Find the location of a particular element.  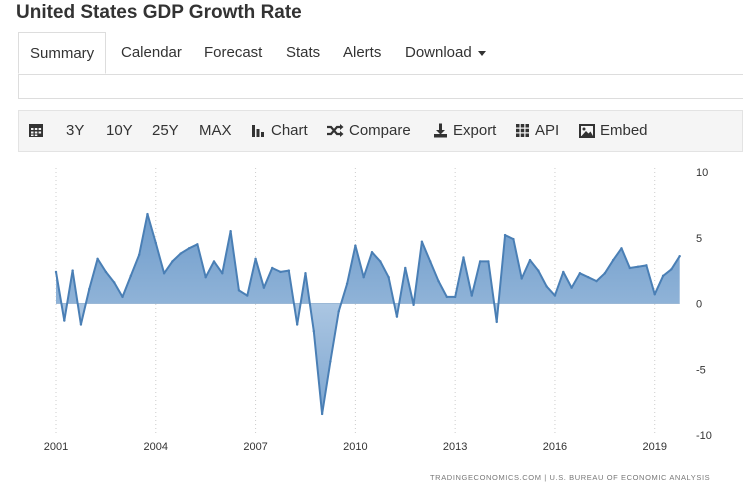

tab-alerts: Alerts is located at coordinates (362, 52).